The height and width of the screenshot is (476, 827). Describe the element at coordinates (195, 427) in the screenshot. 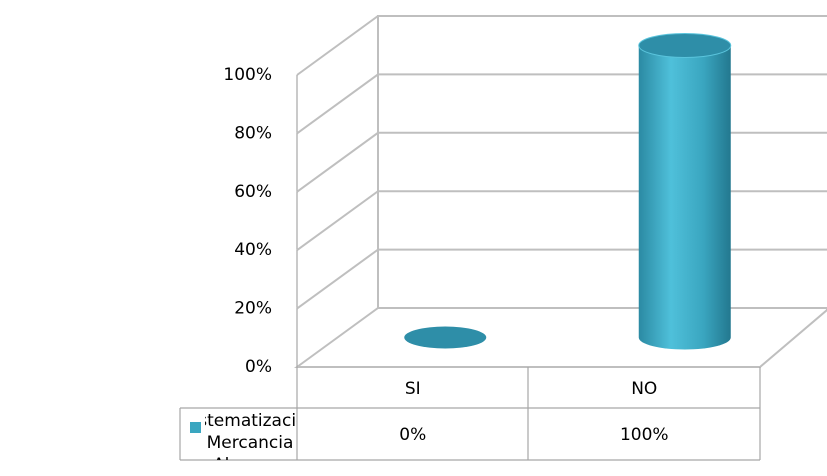

I see `legend-key` at that location.